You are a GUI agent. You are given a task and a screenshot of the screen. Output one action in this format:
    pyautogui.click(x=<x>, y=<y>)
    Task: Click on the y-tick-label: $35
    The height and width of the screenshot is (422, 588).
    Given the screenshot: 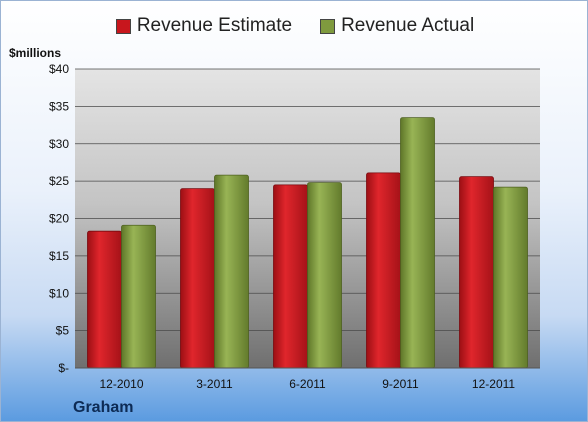 What is the action you would take?
    pyautogui.click(x=59, y=106)
    